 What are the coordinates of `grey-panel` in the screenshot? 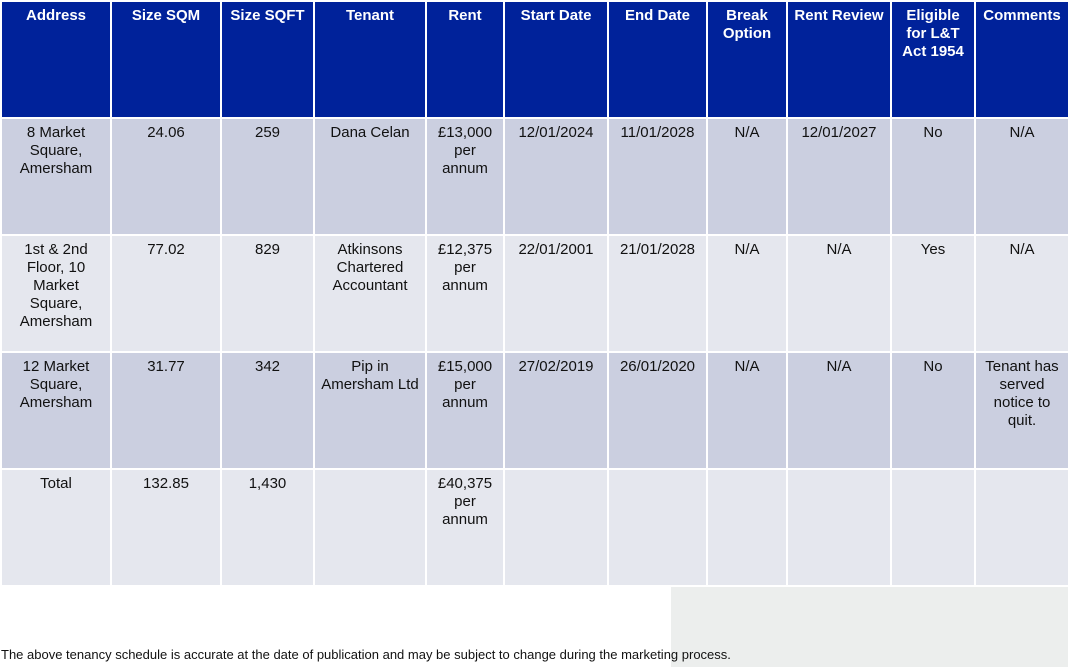 It's located at (869, 625).